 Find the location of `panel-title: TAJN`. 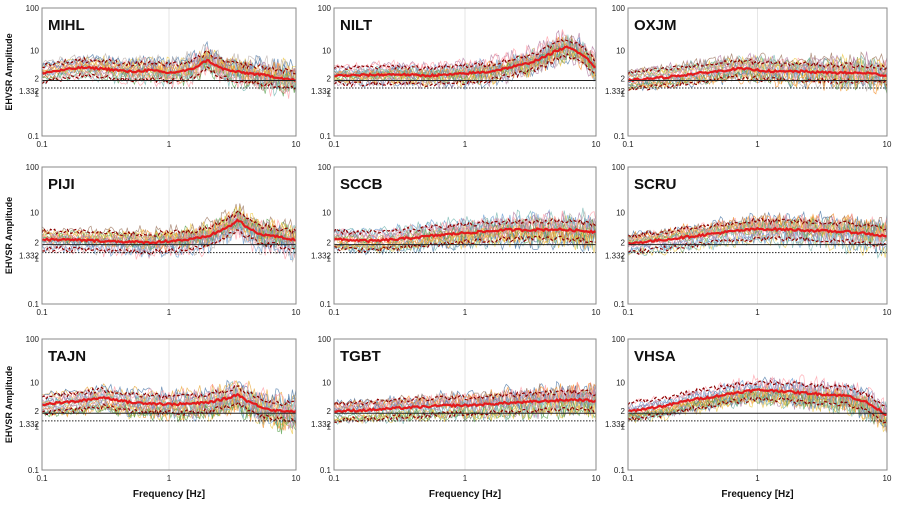

panel-title: TAJN is located at coordinates (67, 356).